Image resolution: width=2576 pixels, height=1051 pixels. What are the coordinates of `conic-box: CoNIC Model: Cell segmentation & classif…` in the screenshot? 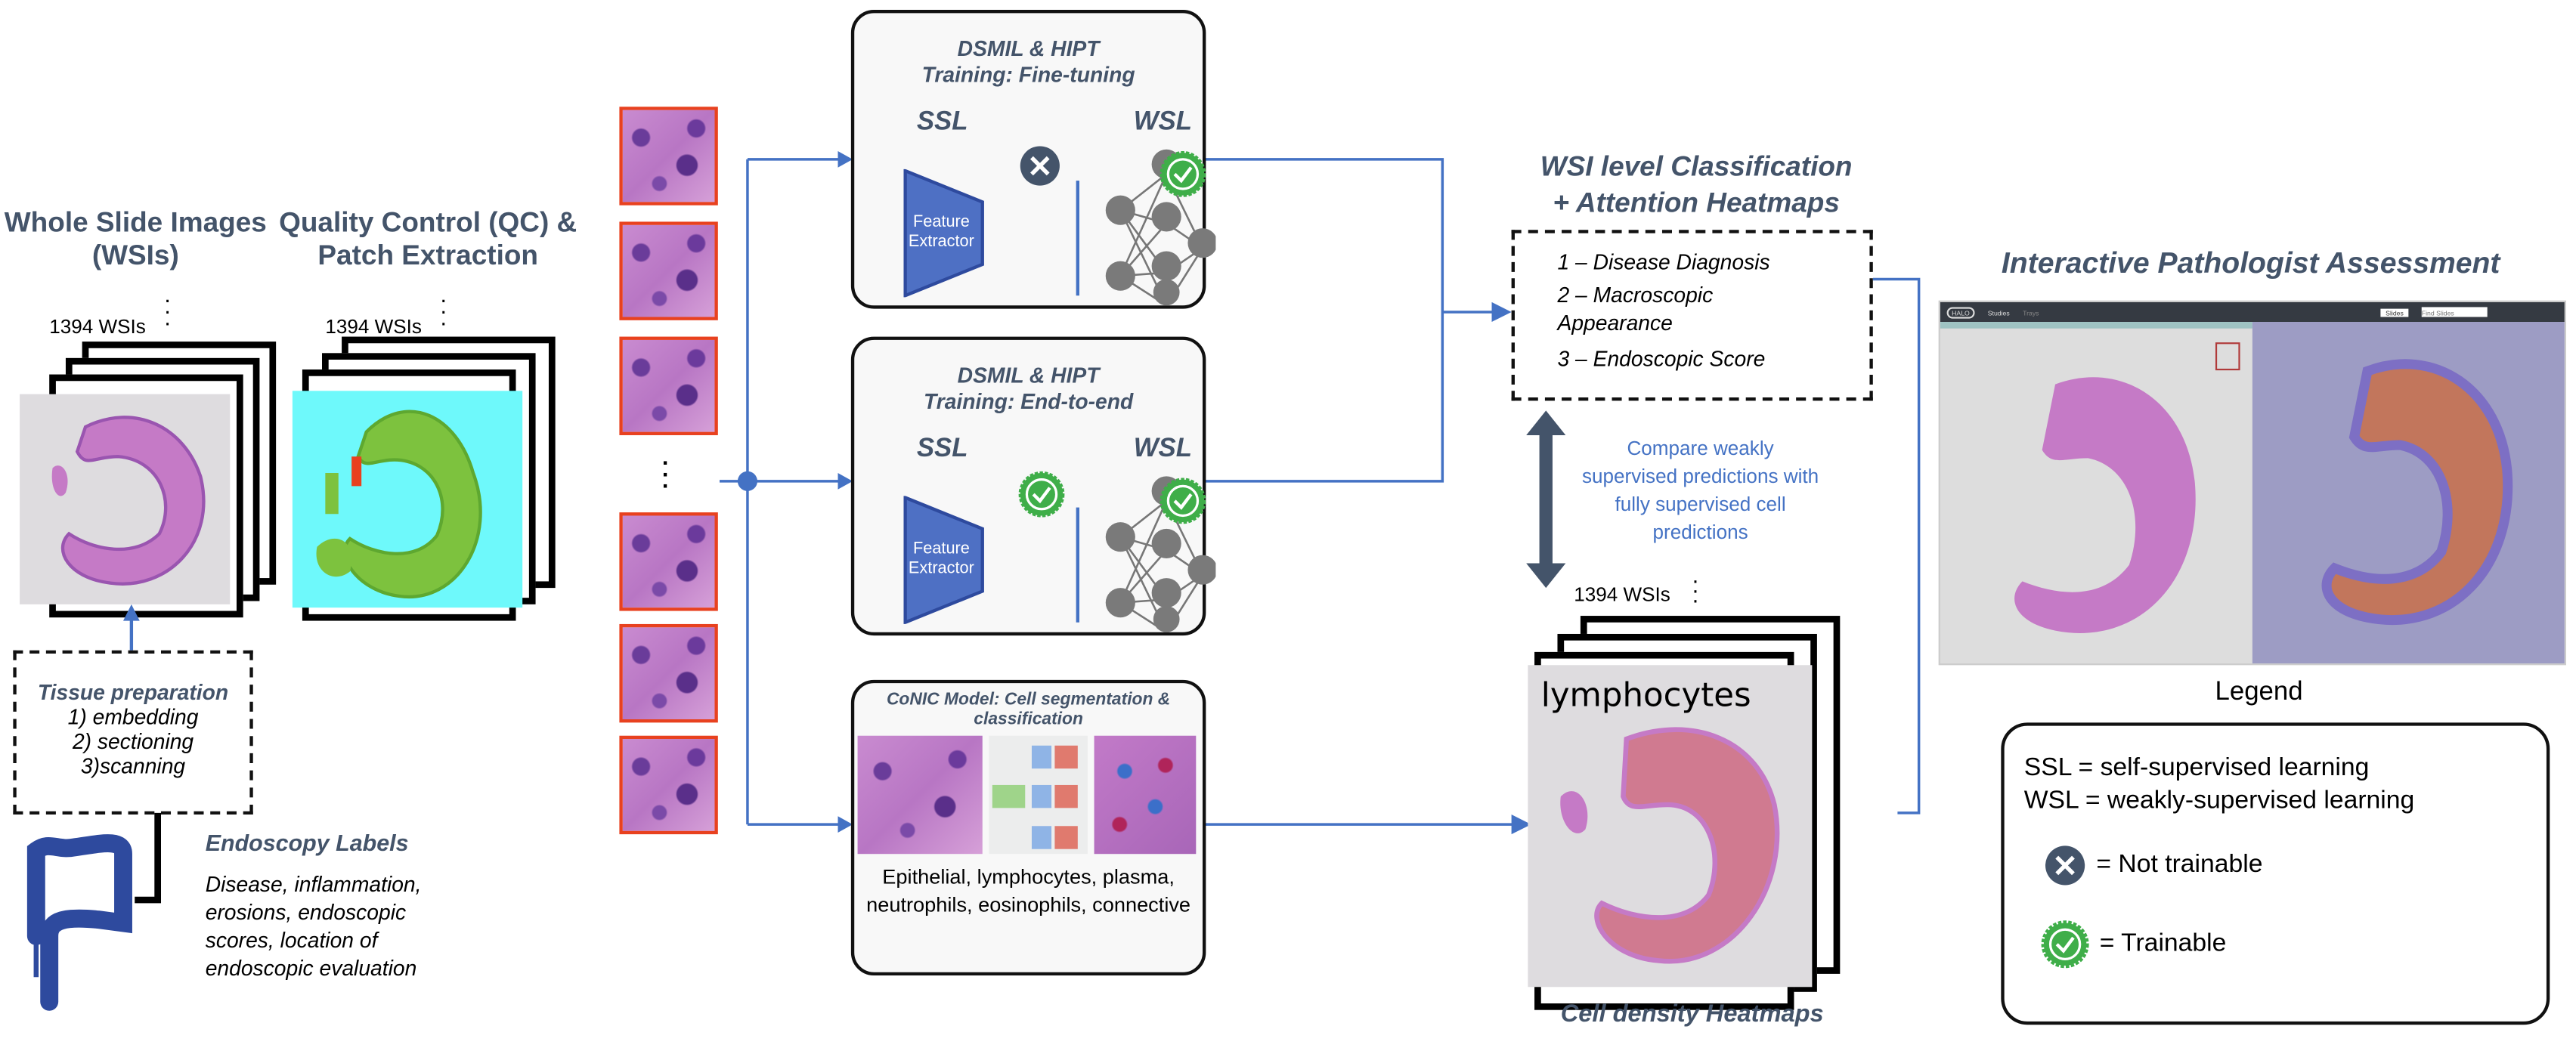 It's located at (1028, 827).